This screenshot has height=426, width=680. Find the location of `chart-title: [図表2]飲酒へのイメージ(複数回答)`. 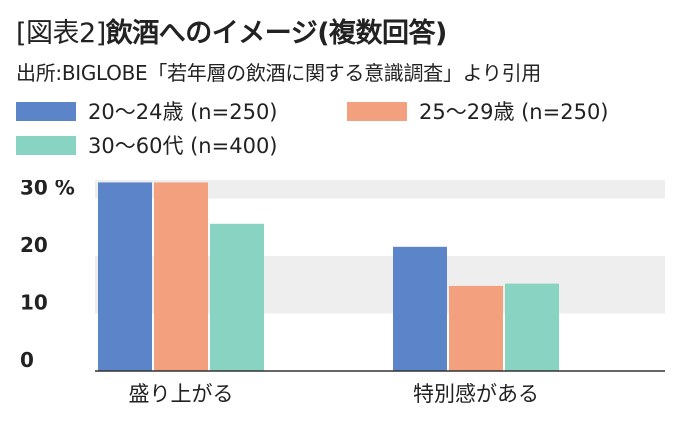

chart-title: [図表2]飲酒へのイメージ(複数回答) is located at coordinates (231, 34).